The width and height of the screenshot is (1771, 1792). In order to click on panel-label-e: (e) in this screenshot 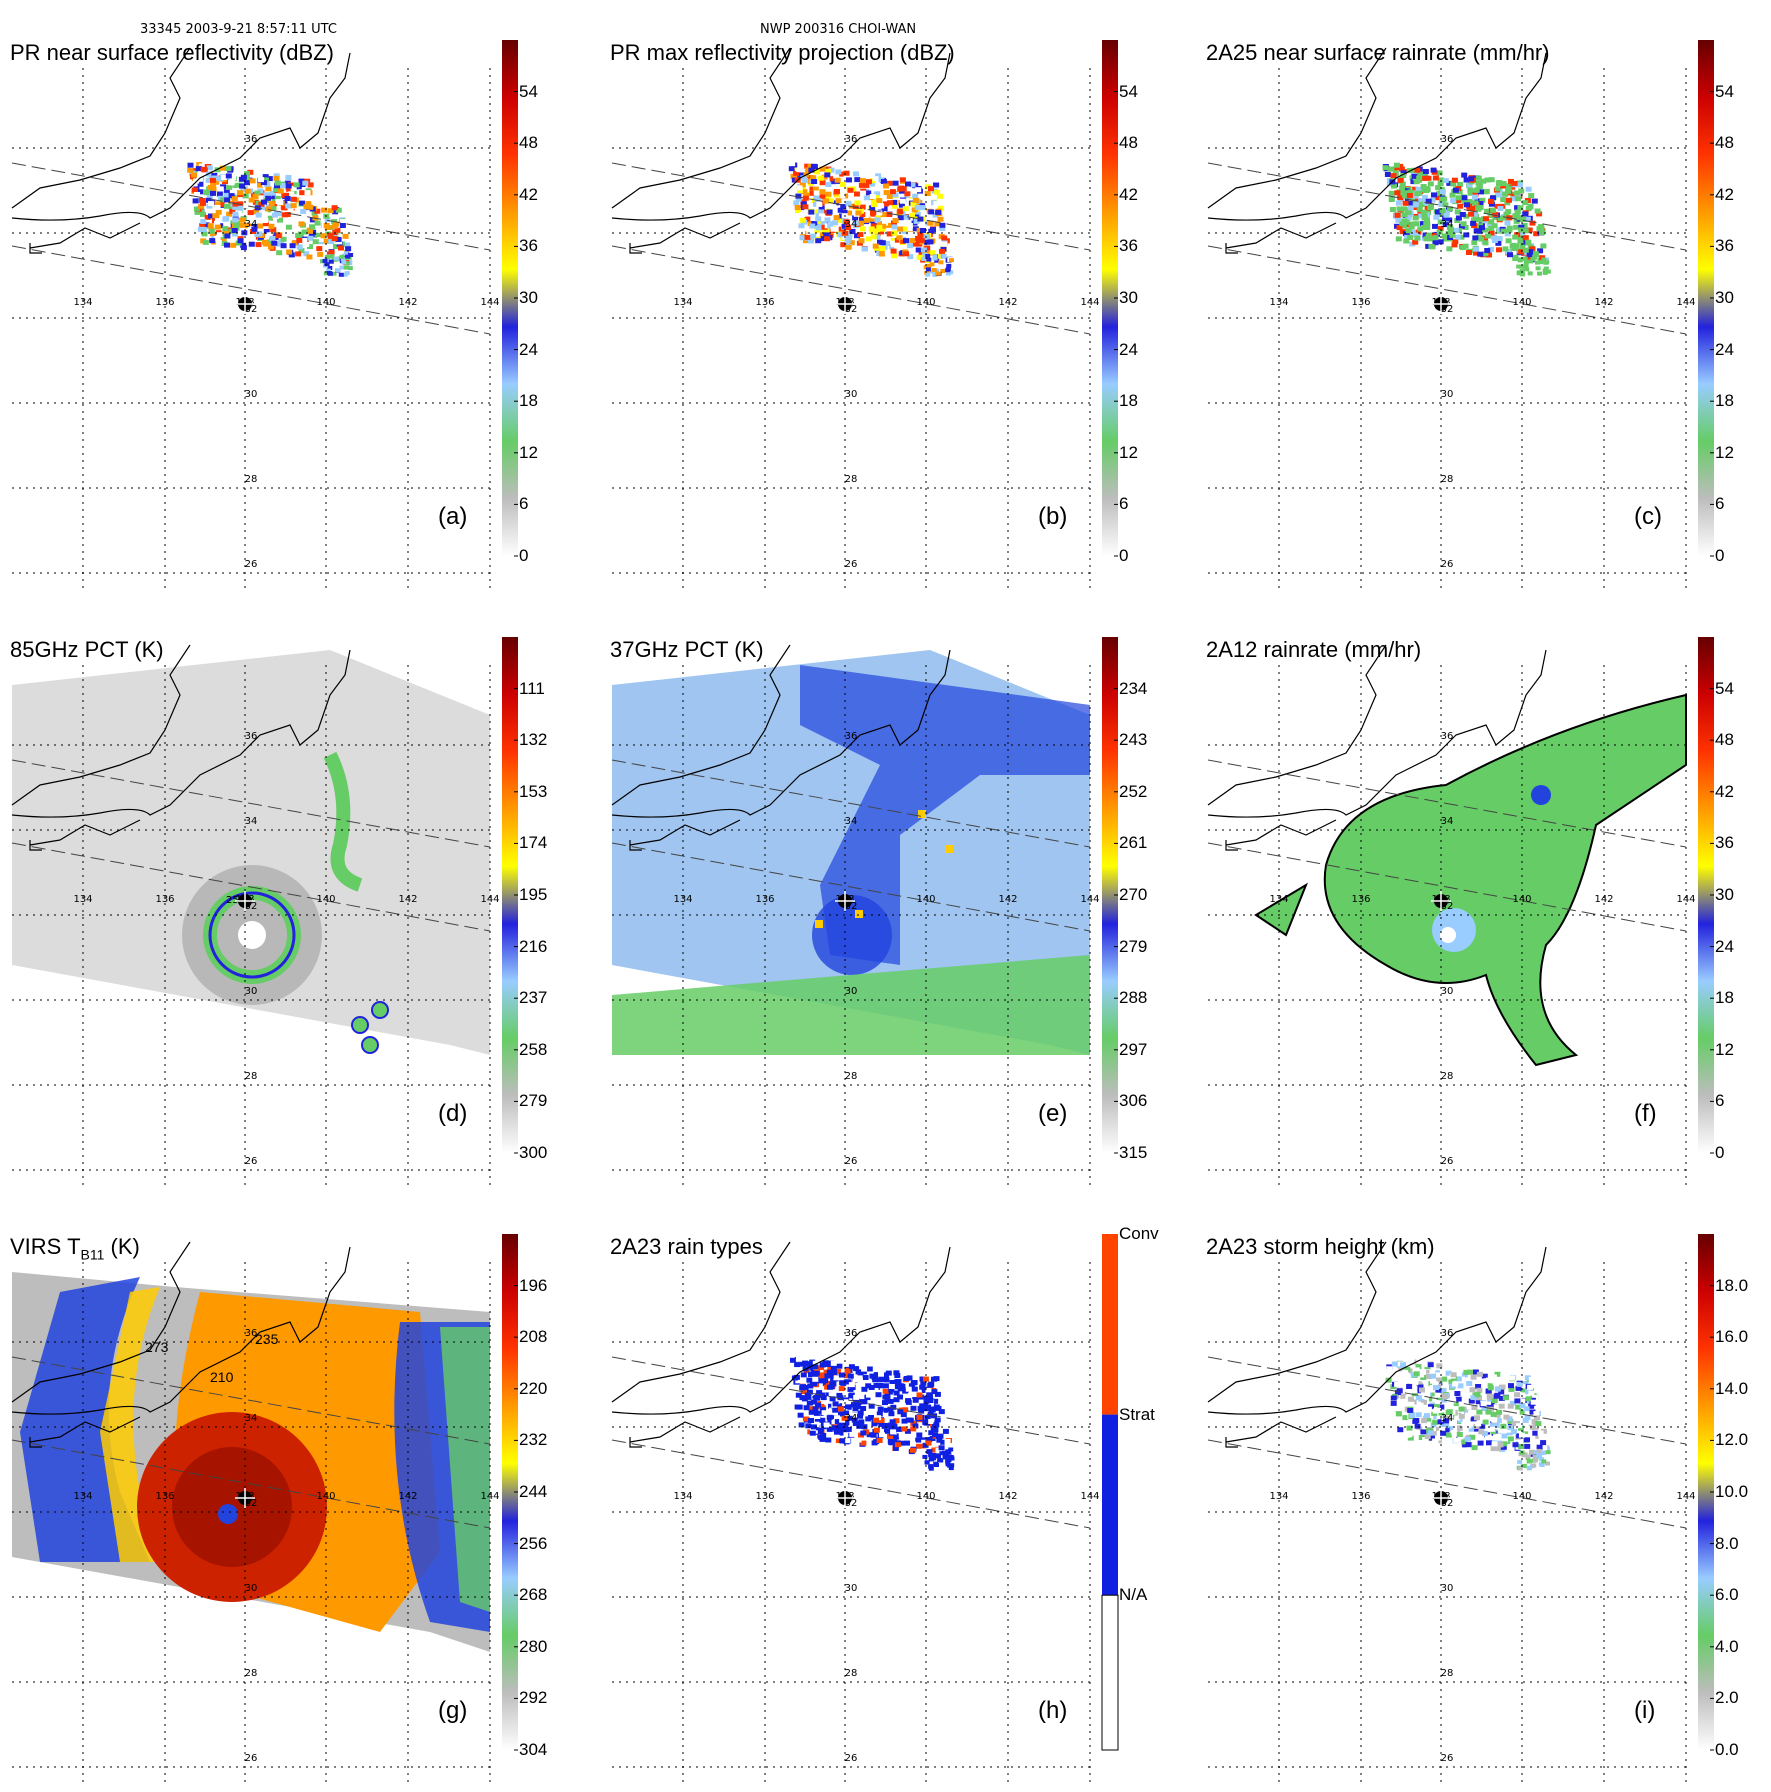, I will do `click(1053, 1113)`.